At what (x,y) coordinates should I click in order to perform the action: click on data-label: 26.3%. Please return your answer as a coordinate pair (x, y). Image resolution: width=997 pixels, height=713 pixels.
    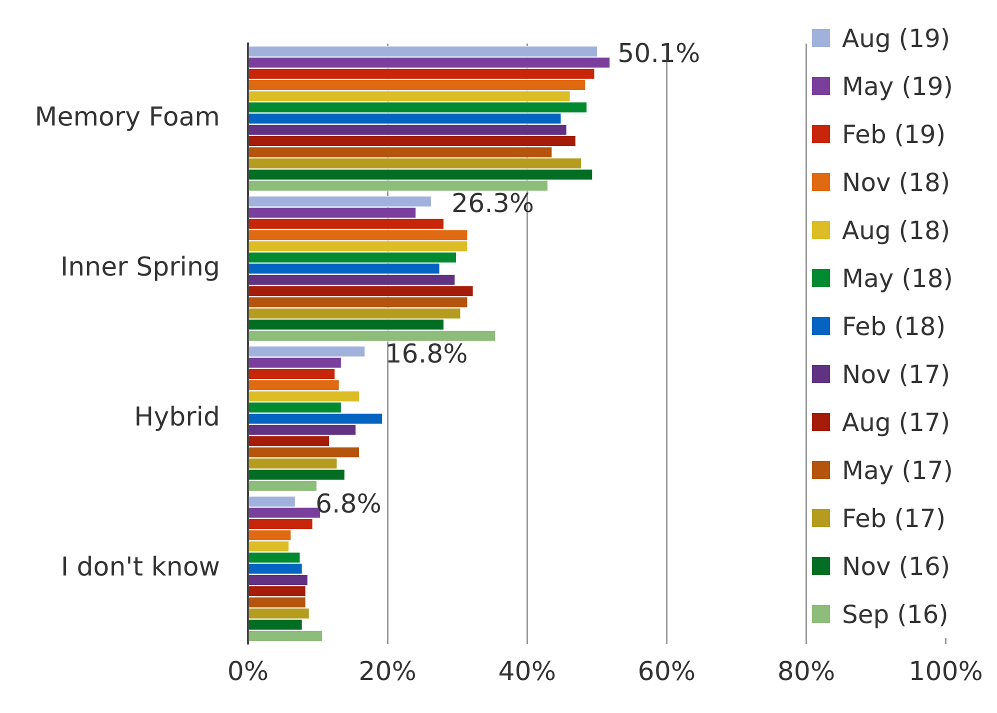
    Looking at the image, I should click on (493, 204).